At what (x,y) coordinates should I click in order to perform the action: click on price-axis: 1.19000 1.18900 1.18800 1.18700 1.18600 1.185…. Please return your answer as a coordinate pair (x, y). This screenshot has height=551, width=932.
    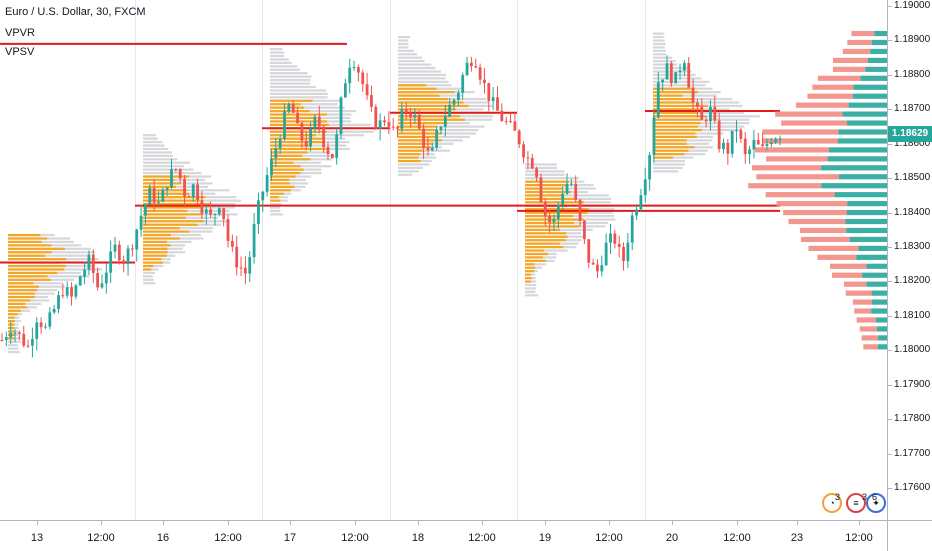
    Looking at the image, I should click on (909, 260).